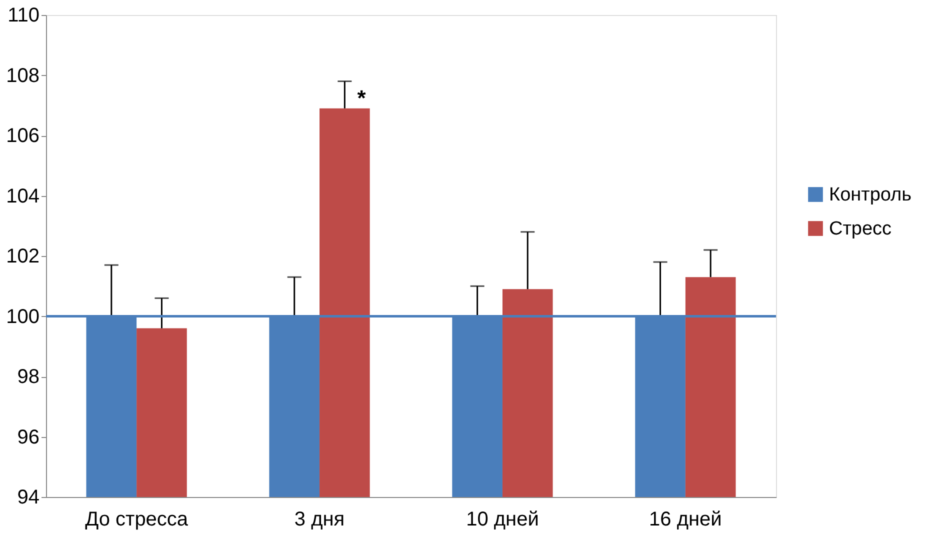 Image resolution: width=938 pixels, height=553 pixels. I want to click on y-tick-label: 96, so click(28, 437).